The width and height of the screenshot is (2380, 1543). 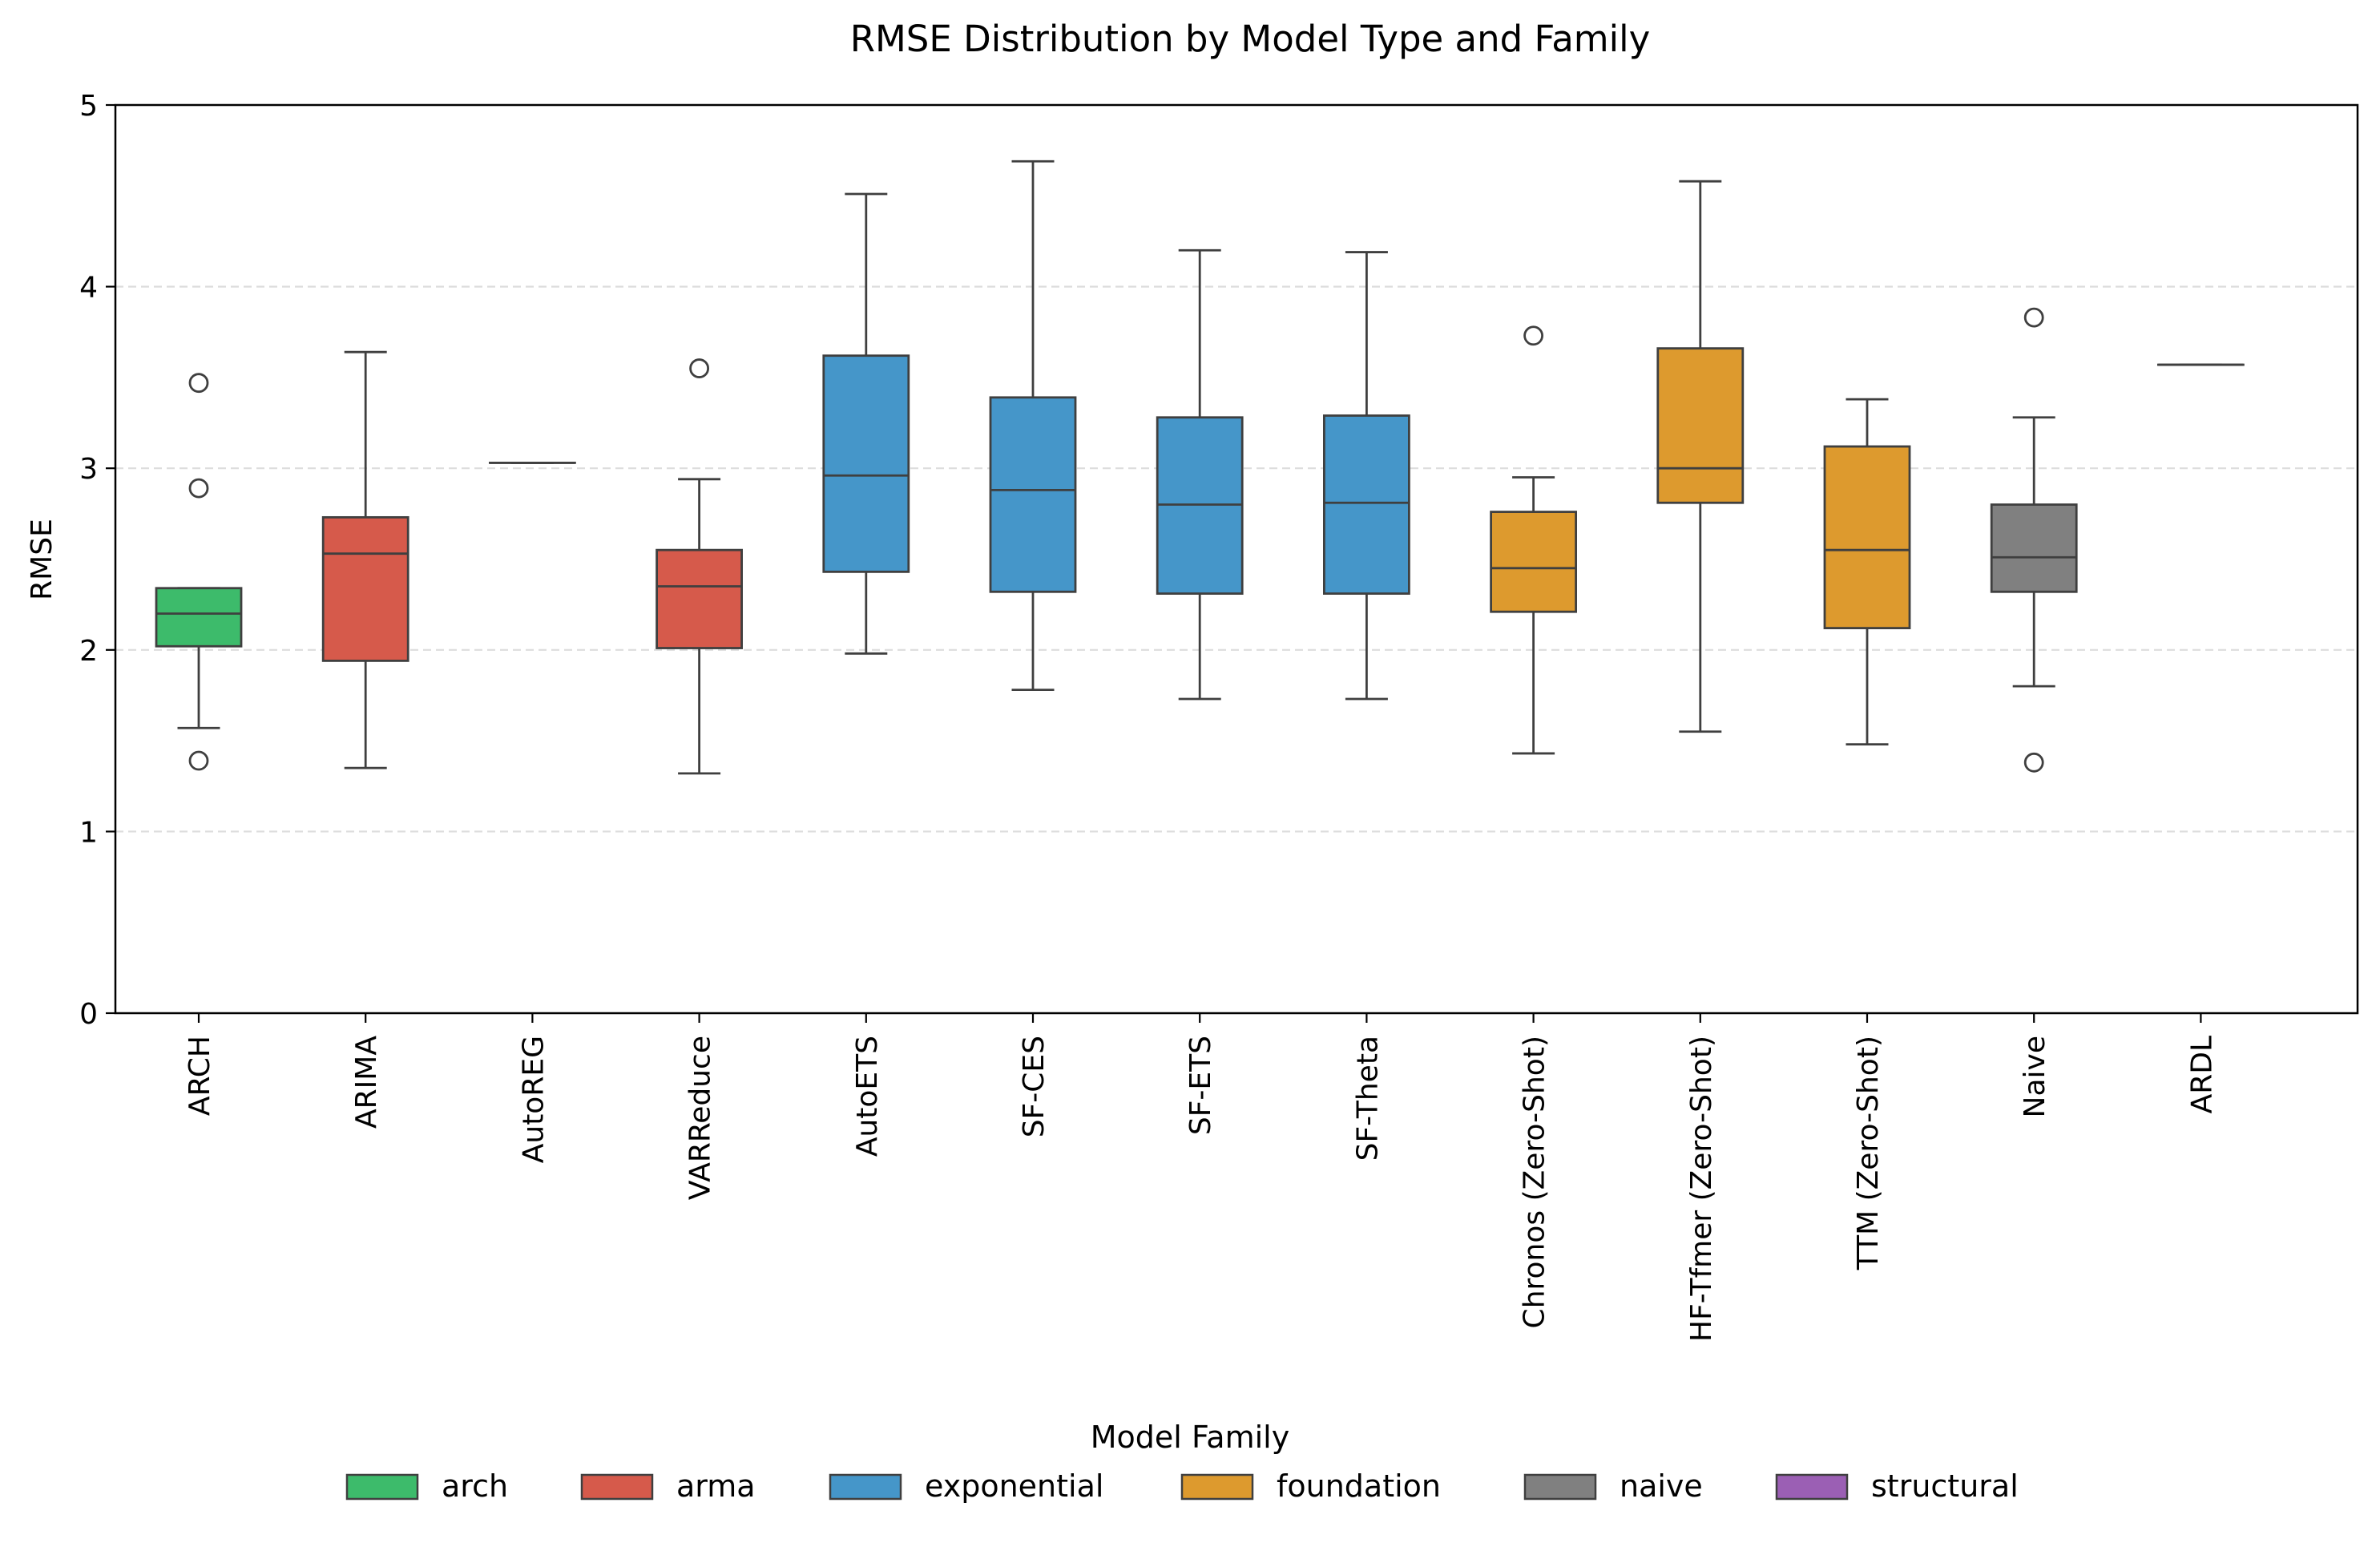 I want to click on legend-label: arma, so click(x=716, y=1486).